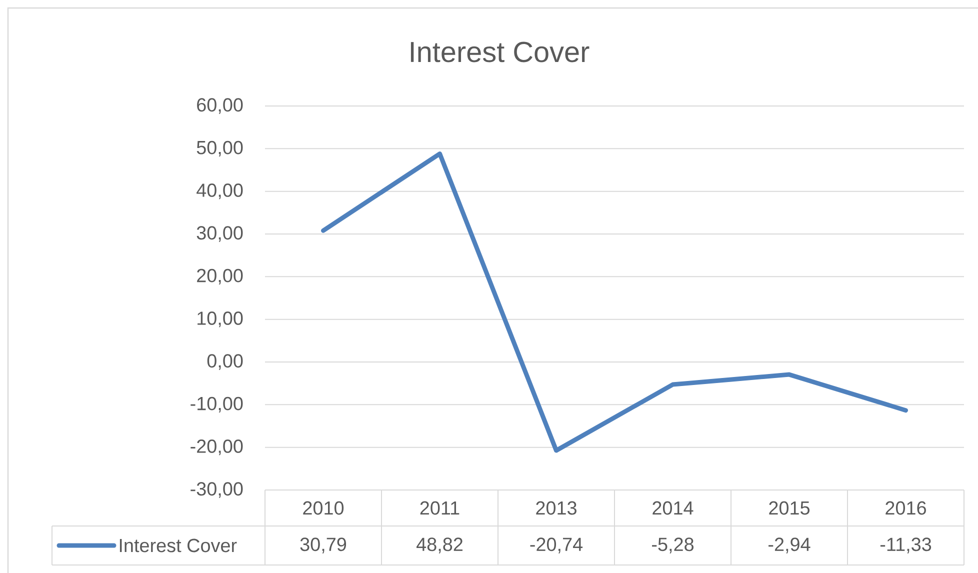 The height and width of the screenshot is (573, 978). I want to click on y-tick-label: 50,00, so click(219, 148).